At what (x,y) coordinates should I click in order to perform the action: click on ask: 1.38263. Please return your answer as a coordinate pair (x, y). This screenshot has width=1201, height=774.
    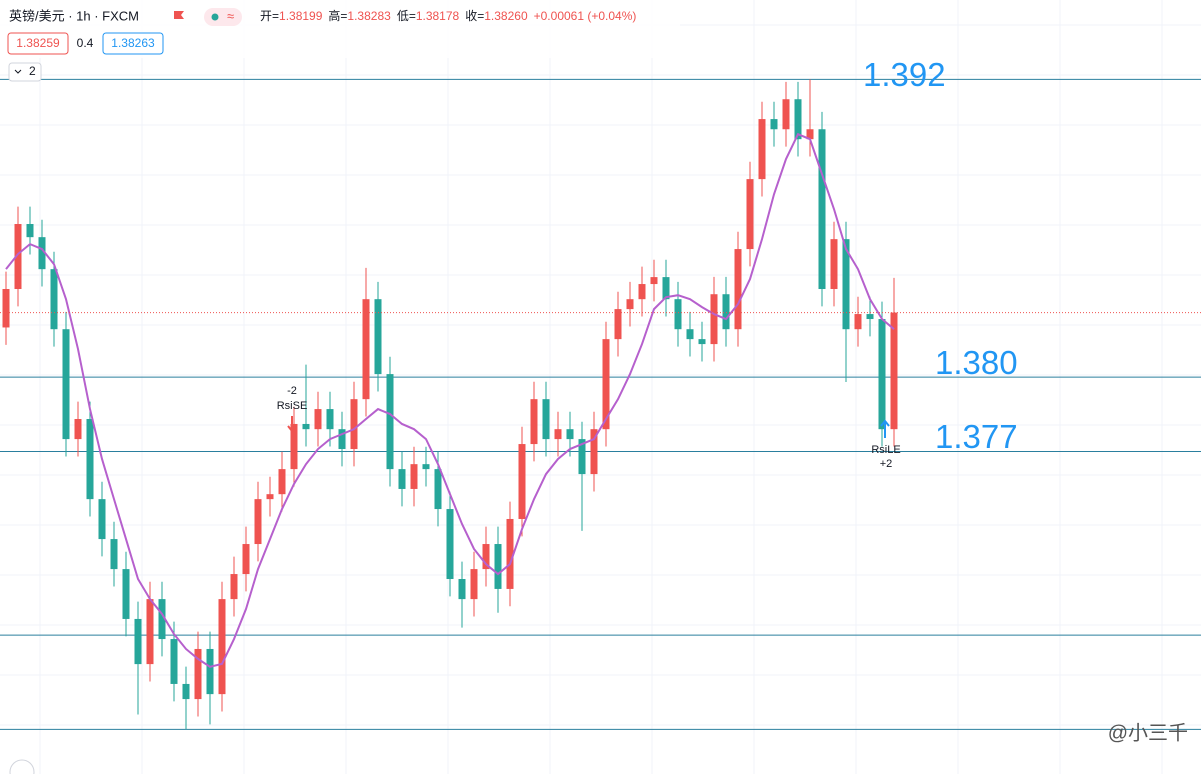
    Looking at the image, I should click on (133, 43).